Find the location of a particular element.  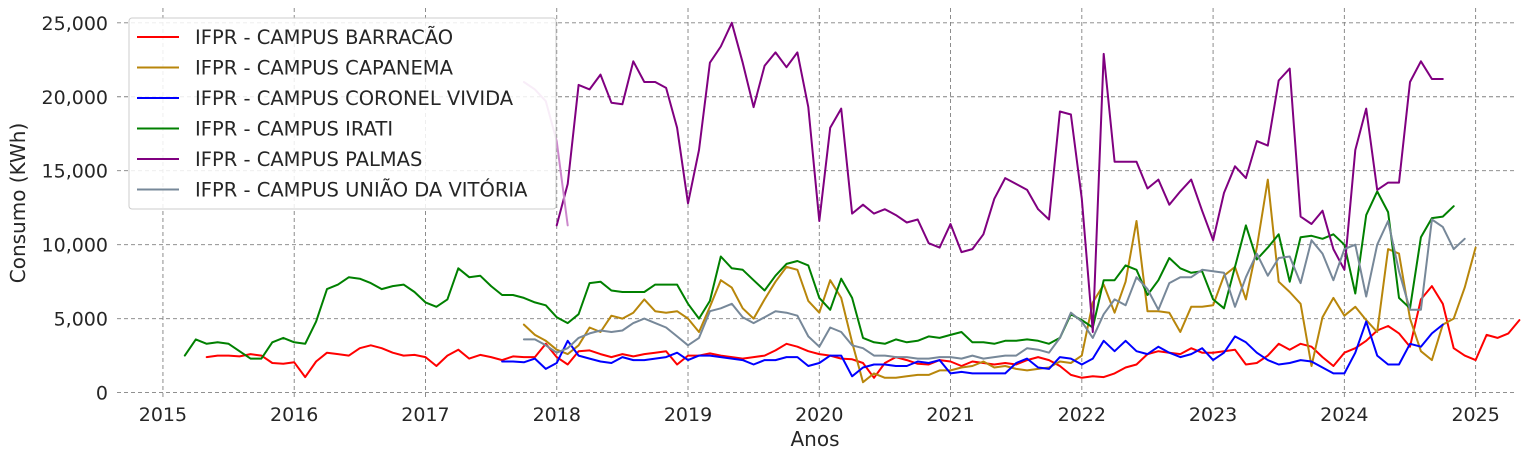

x-axis-title: Anos is located at coordinates (814, 439).